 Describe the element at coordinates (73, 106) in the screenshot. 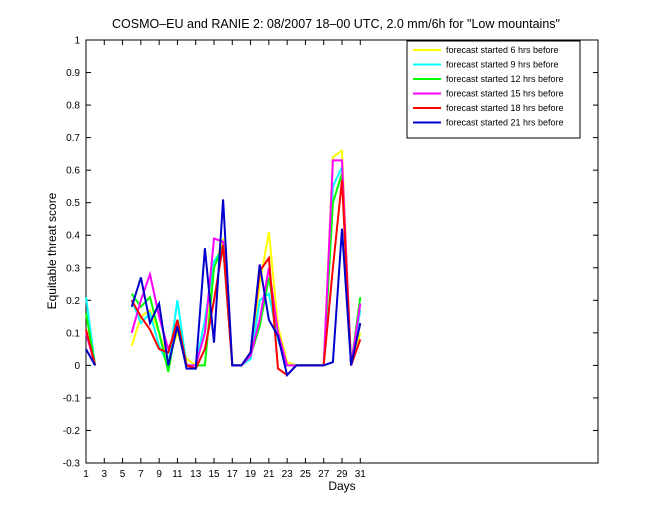

I see `y-tick-label: 0.8` at that location.